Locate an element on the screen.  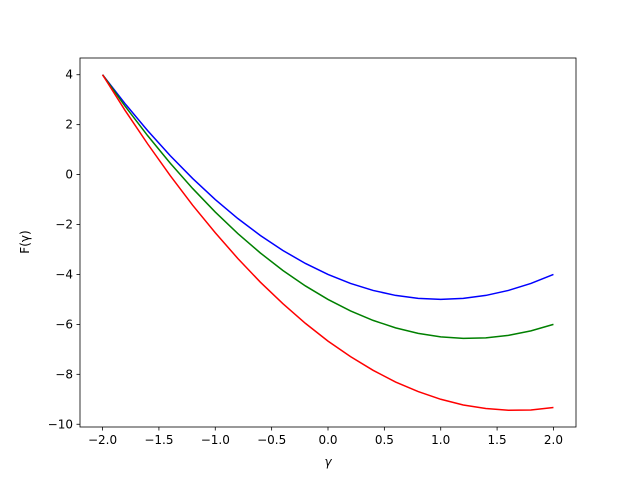
x-tick-label: 1.0 is located at coordinates (440, 440).